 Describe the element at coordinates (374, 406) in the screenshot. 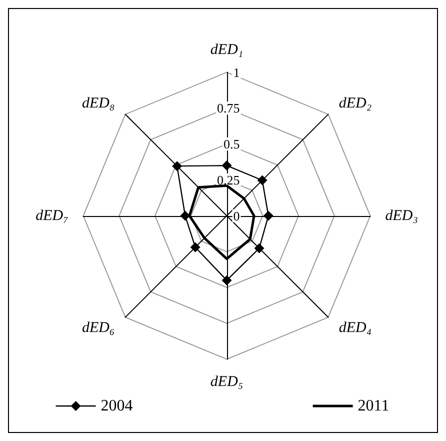

I see `legend-label: 2011` at that location.